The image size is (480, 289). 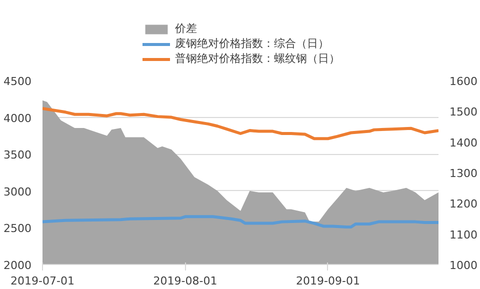 I want to click on y2-tick-label: 1600, so click(x=464, y=81).